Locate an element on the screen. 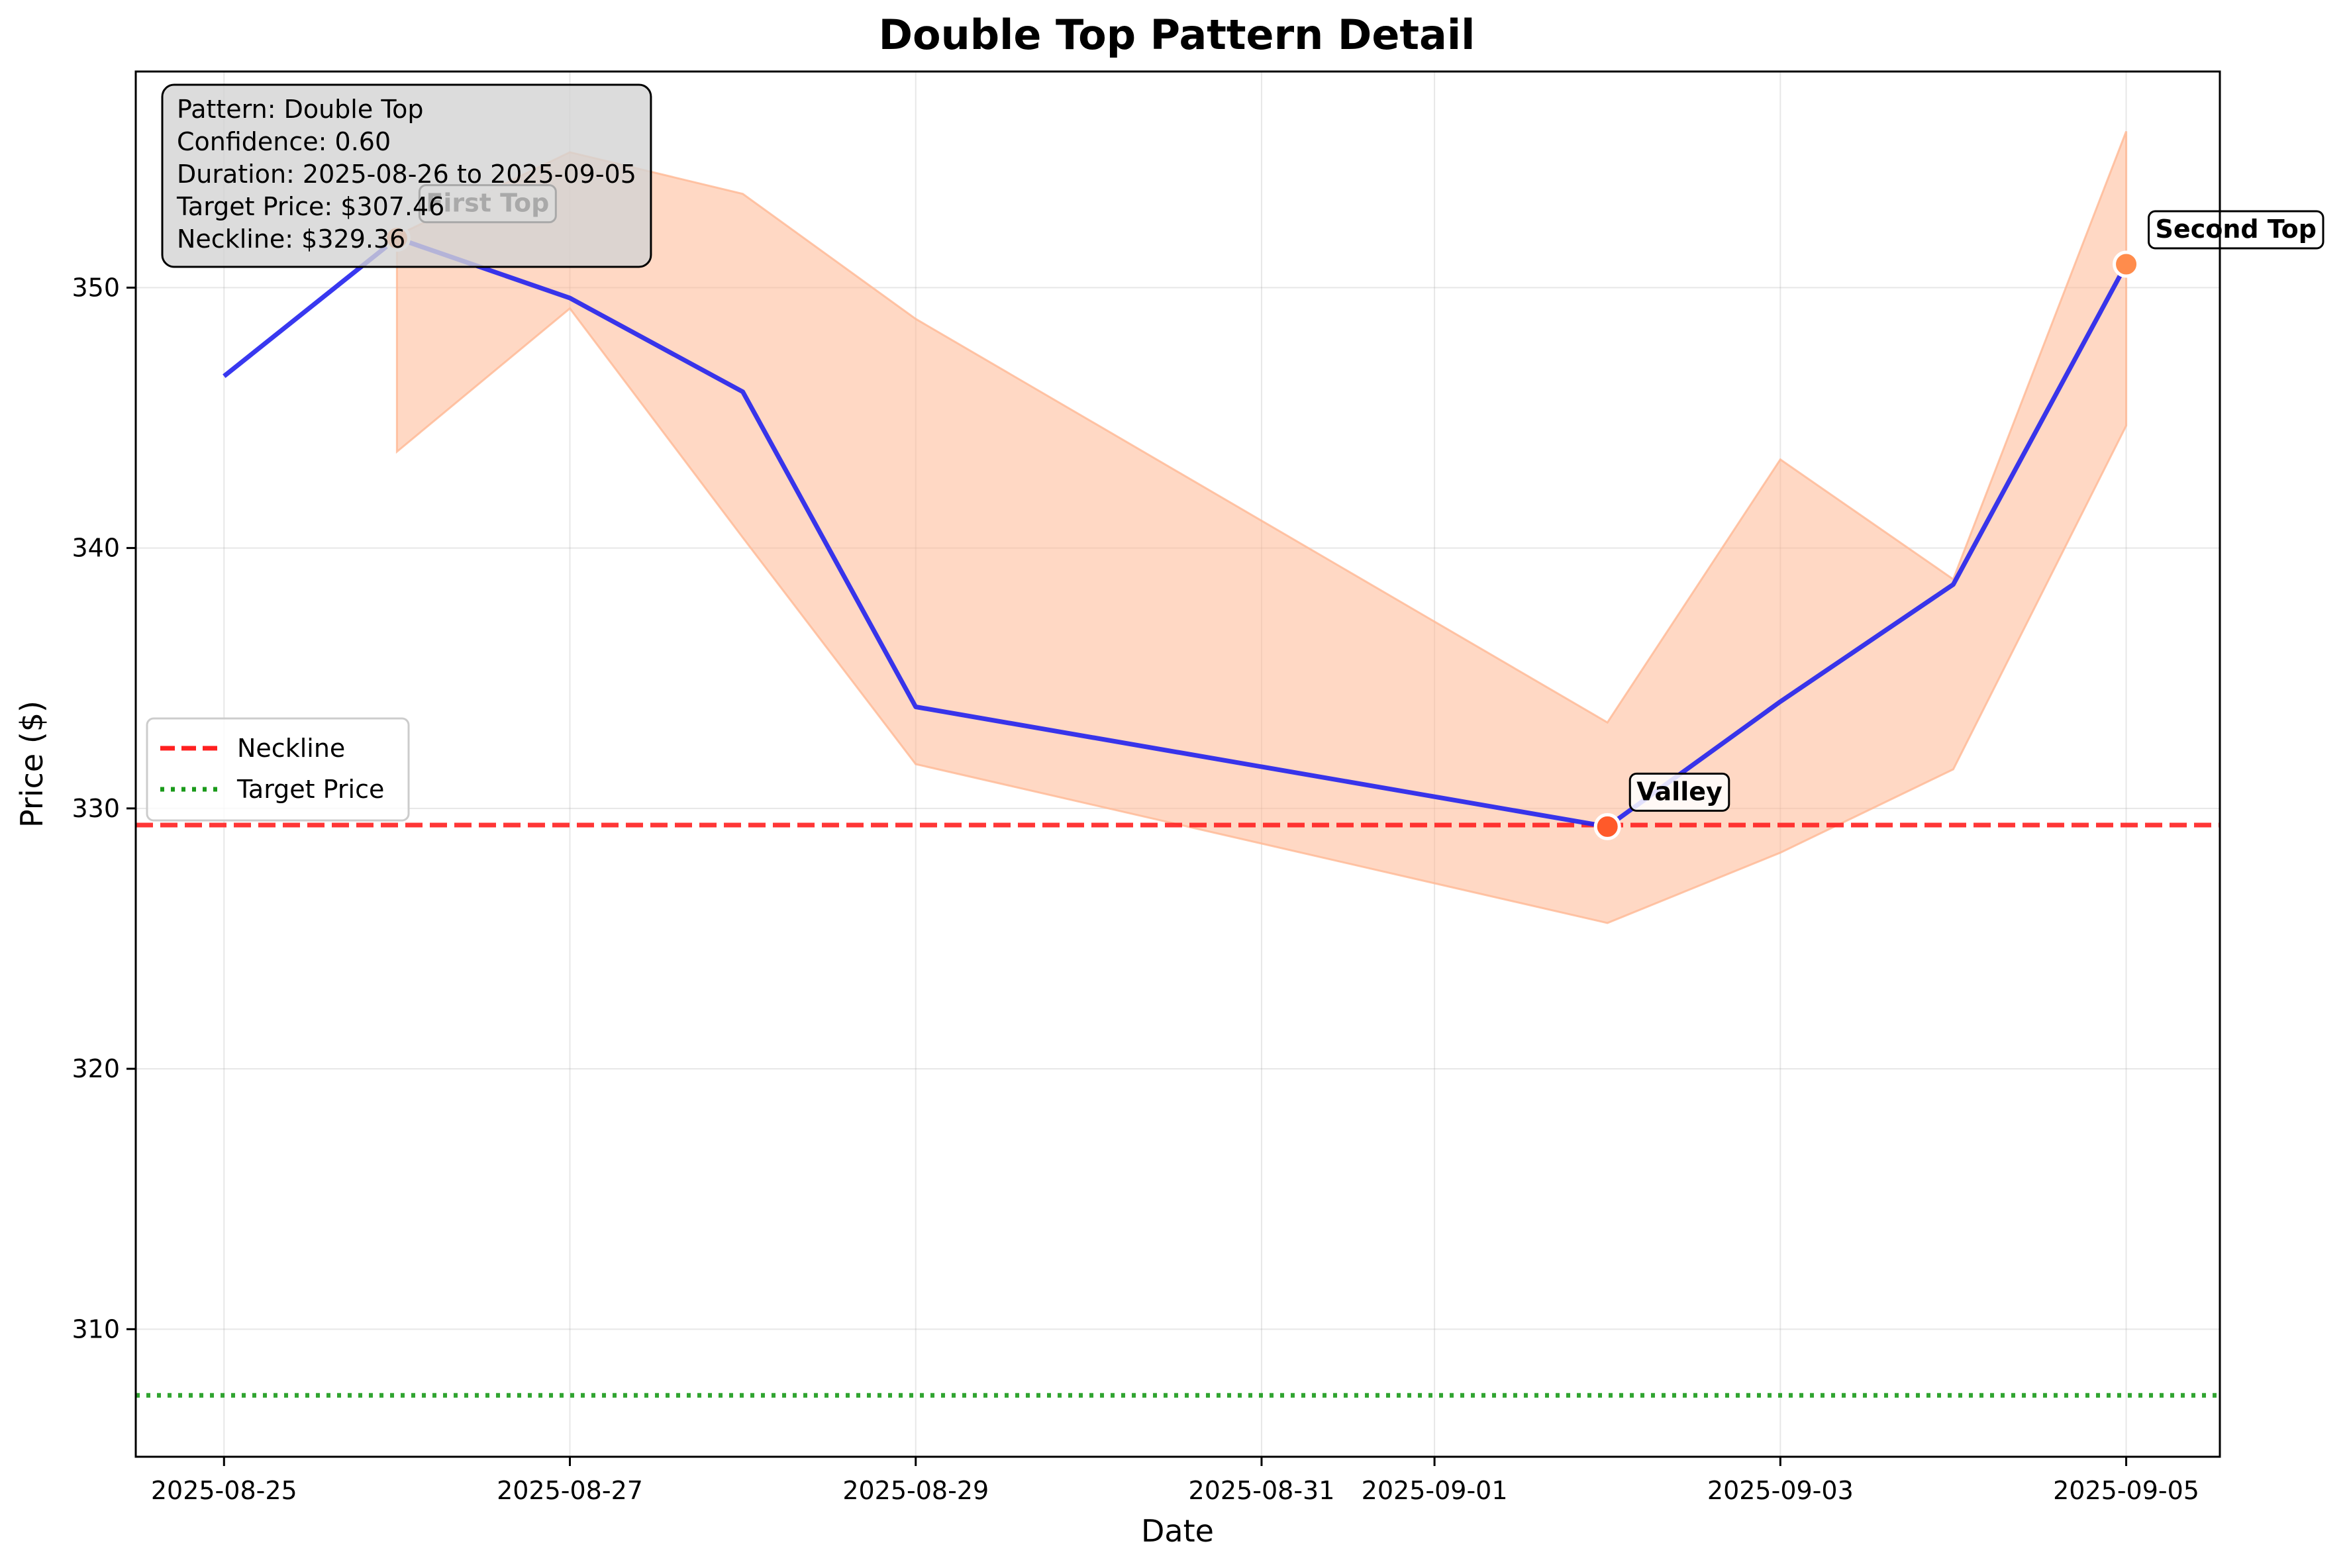 This screenshot has height=1568, width=2349. x-axis-label: Date is located at coordinates (1177, 1531).